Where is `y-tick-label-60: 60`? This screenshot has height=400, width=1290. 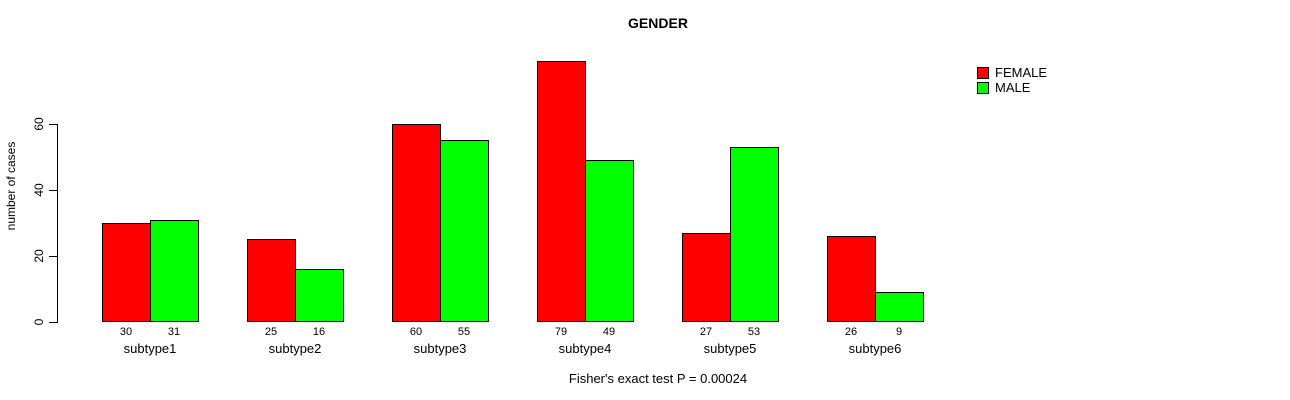
y-tick-label-60: 60 is located at coordinates (39, 124).